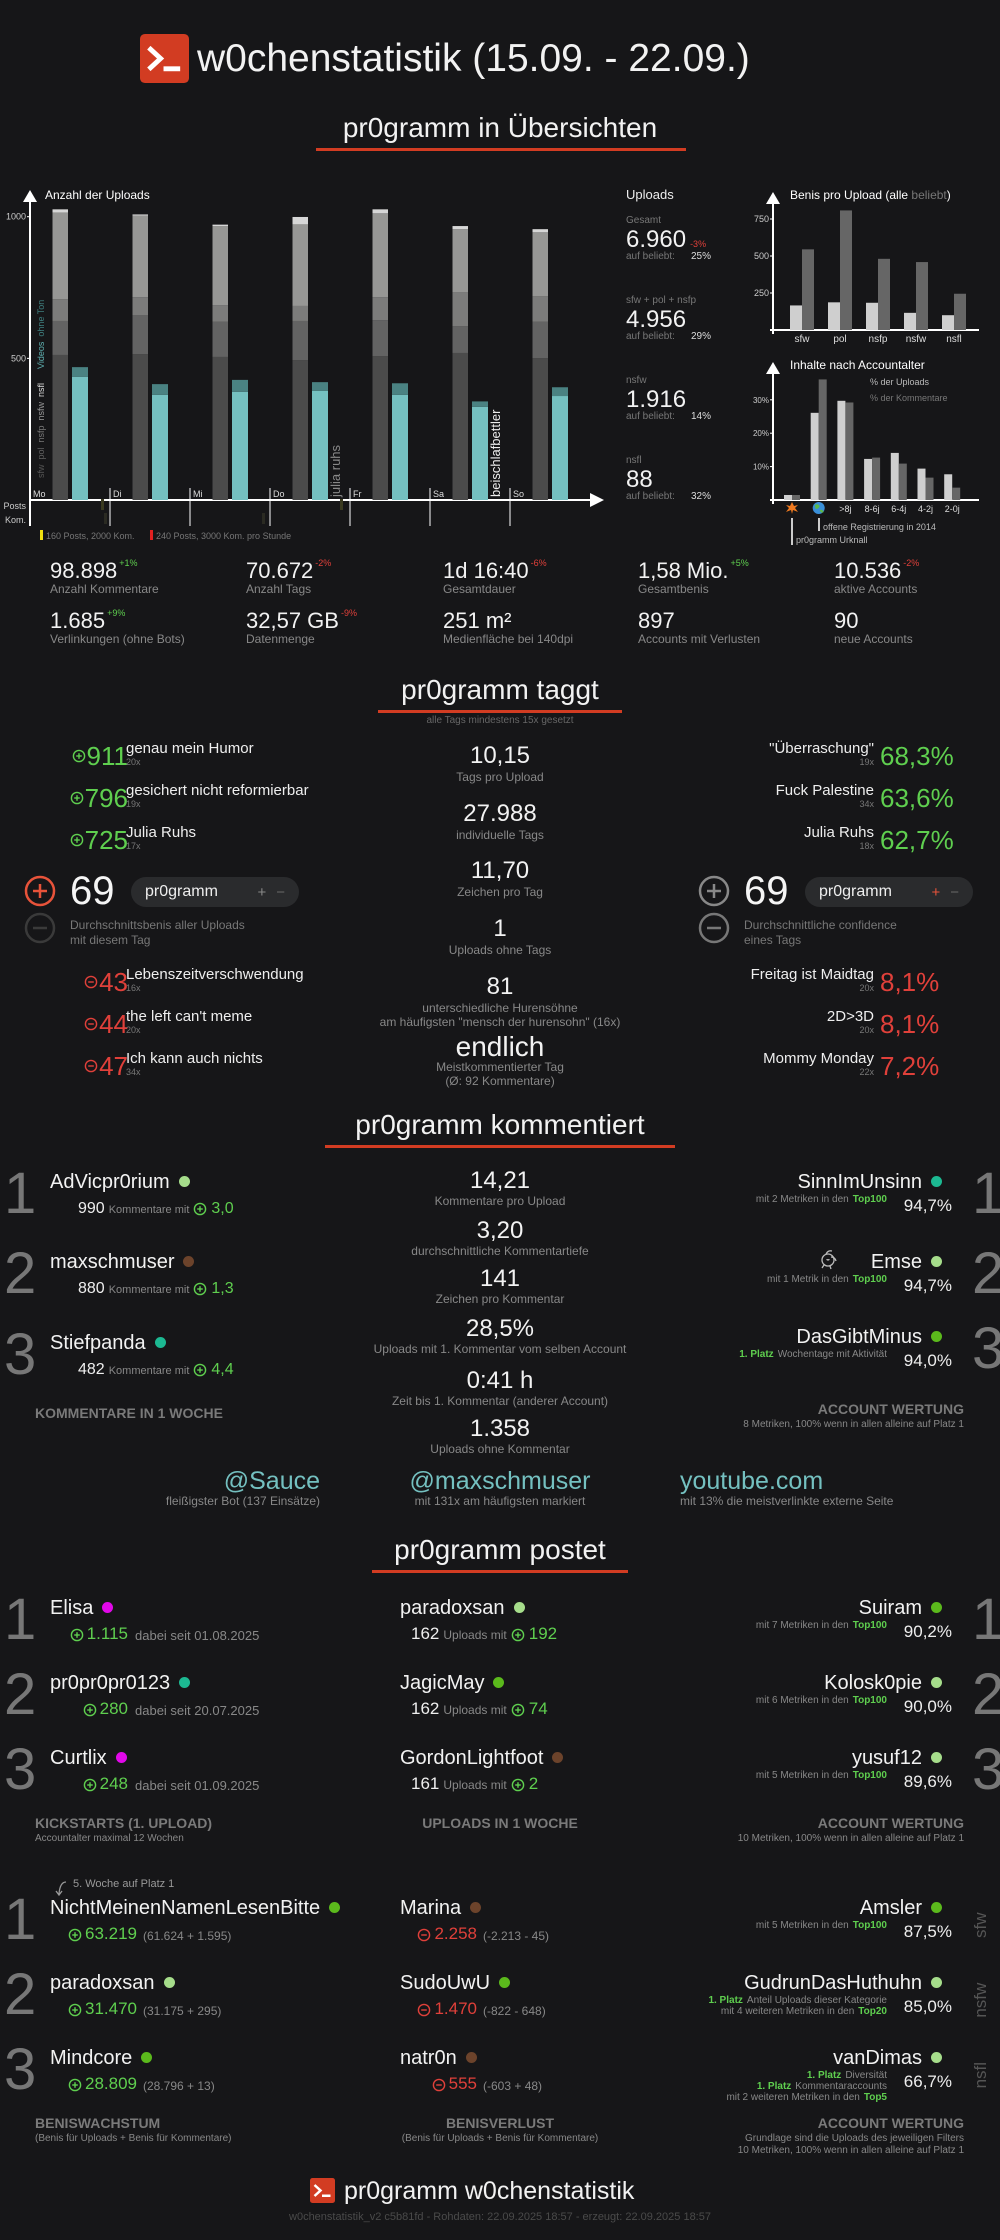 This screenshot has height=2240, width=1000. What do you see at coordinates (117, 638) in the screenshot?
I see `kpi-label: Verlinkungen (ohne Bots)` at bounding box center [117, 638].